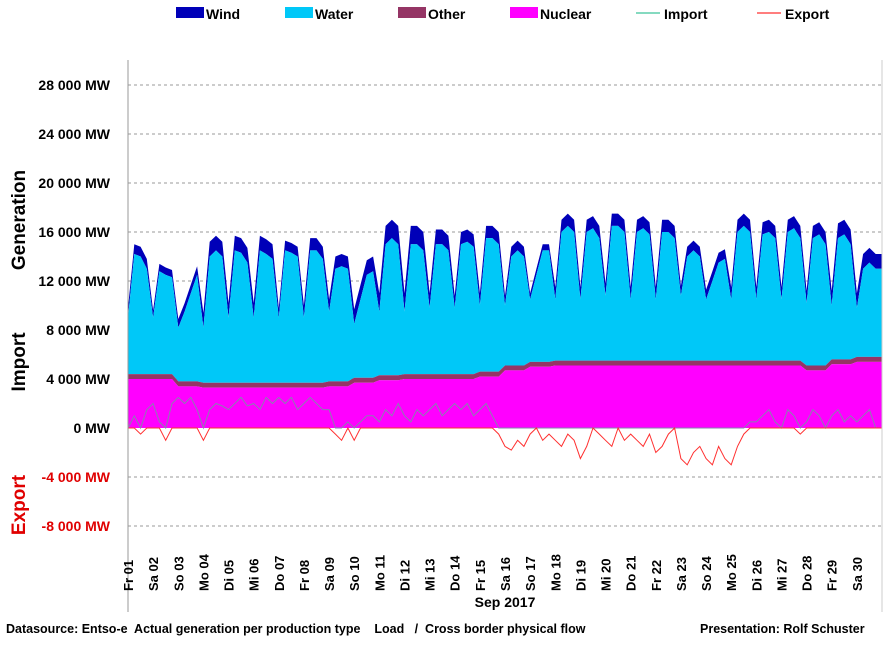 The image size is (883, 647). Describe the element at coordinates (254, 574) in the screenshot. I see `x-day-label: Mi 06` at that location.